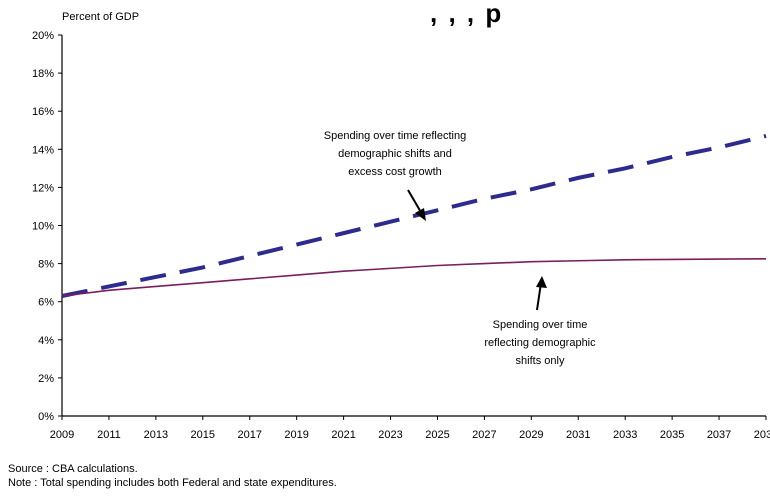 This screenshot has height=498, width=770. I want to click on x-tick-label: 2037, so click(719, 435).